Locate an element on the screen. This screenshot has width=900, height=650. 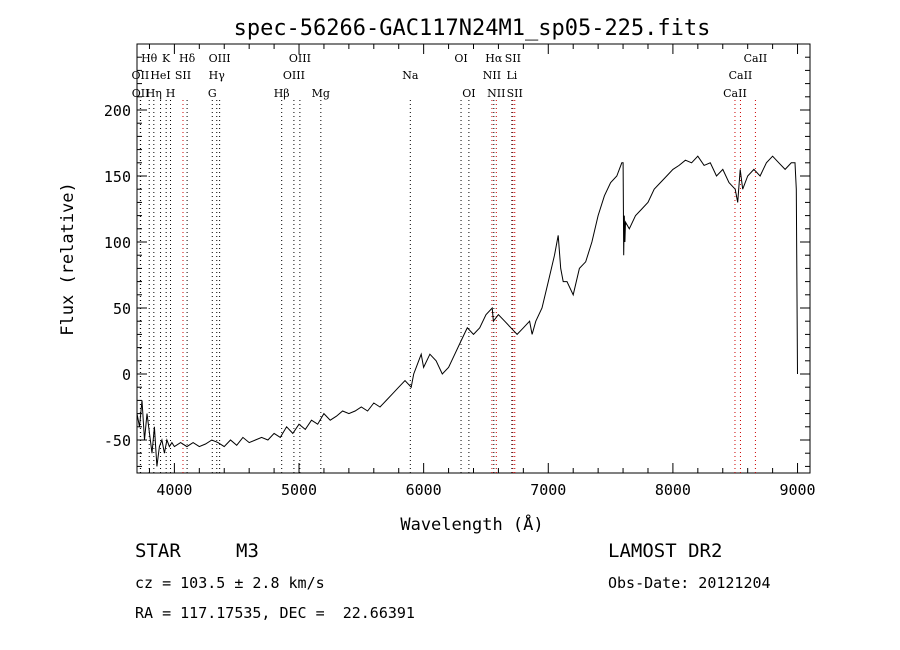
y-tick-label: 50 is located at coordinates (122, 309).